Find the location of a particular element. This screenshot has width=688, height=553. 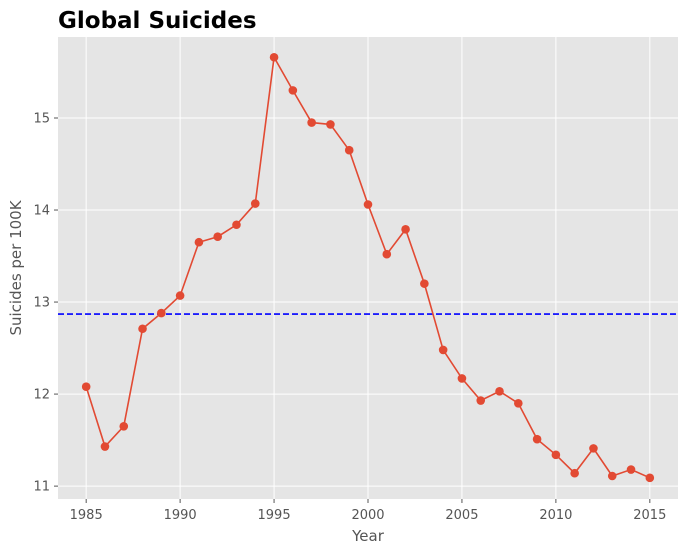

y-axis-label: Suicides per 100K is located at coordinates (16, 267).